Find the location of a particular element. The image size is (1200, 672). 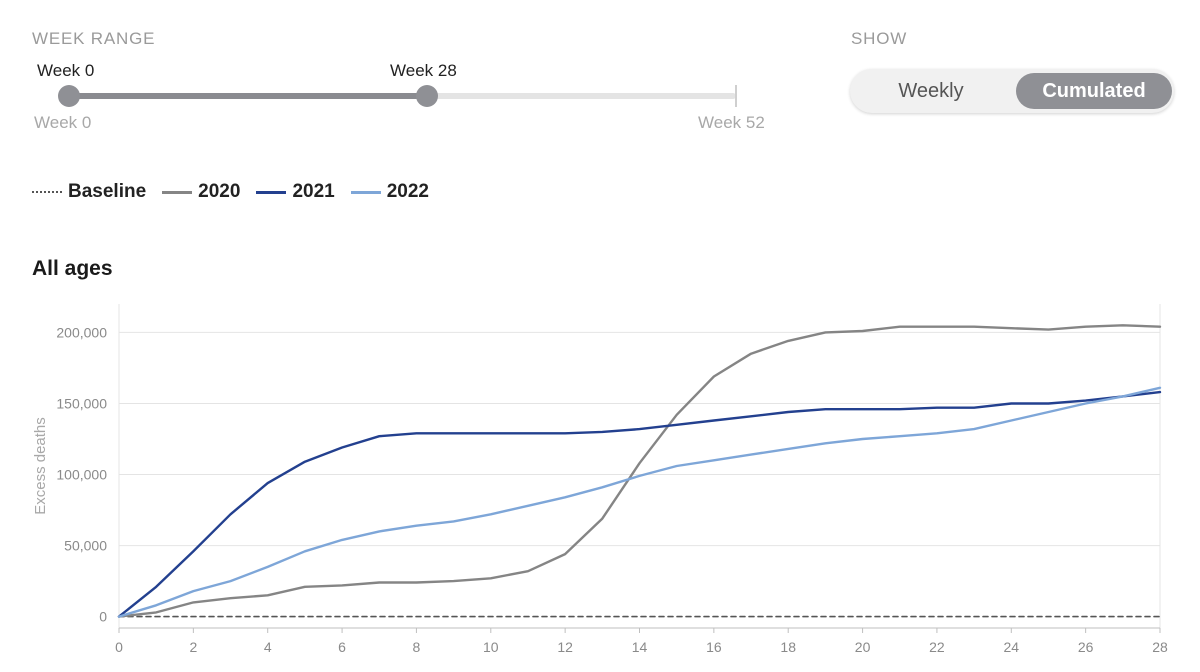

toggle-weekly-option: Weekly is located at coordinates (931, 91).